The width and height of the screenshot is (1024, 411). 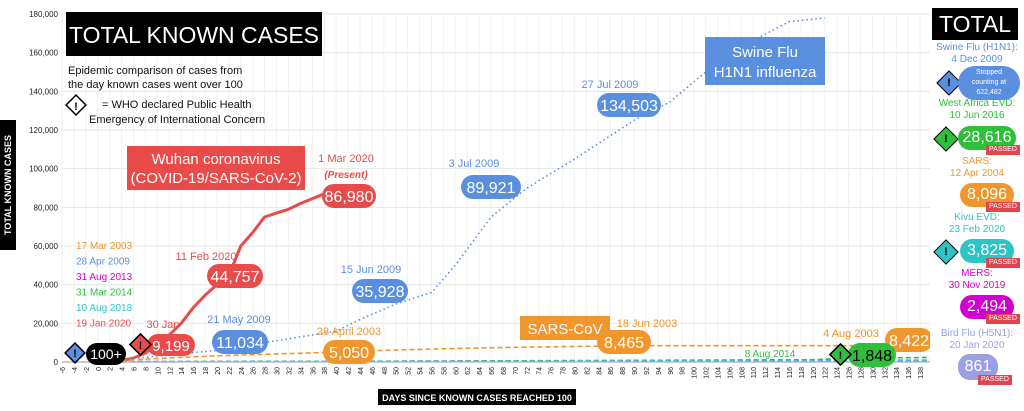 I want to click on sidebar-birdflu-passed: PASSED, so click(x=995, y=380).